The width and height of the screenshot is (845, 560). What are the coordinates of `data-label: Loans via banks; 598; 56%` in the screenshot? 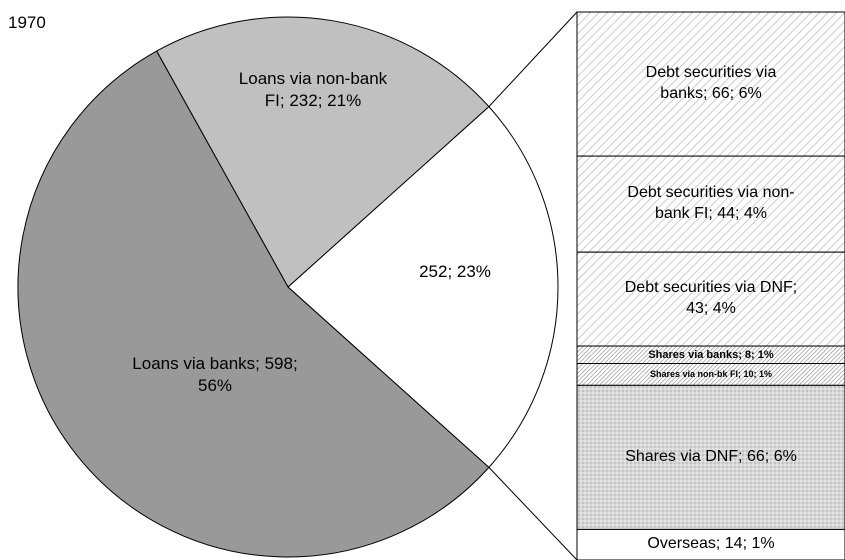 It's located at (215, 374).